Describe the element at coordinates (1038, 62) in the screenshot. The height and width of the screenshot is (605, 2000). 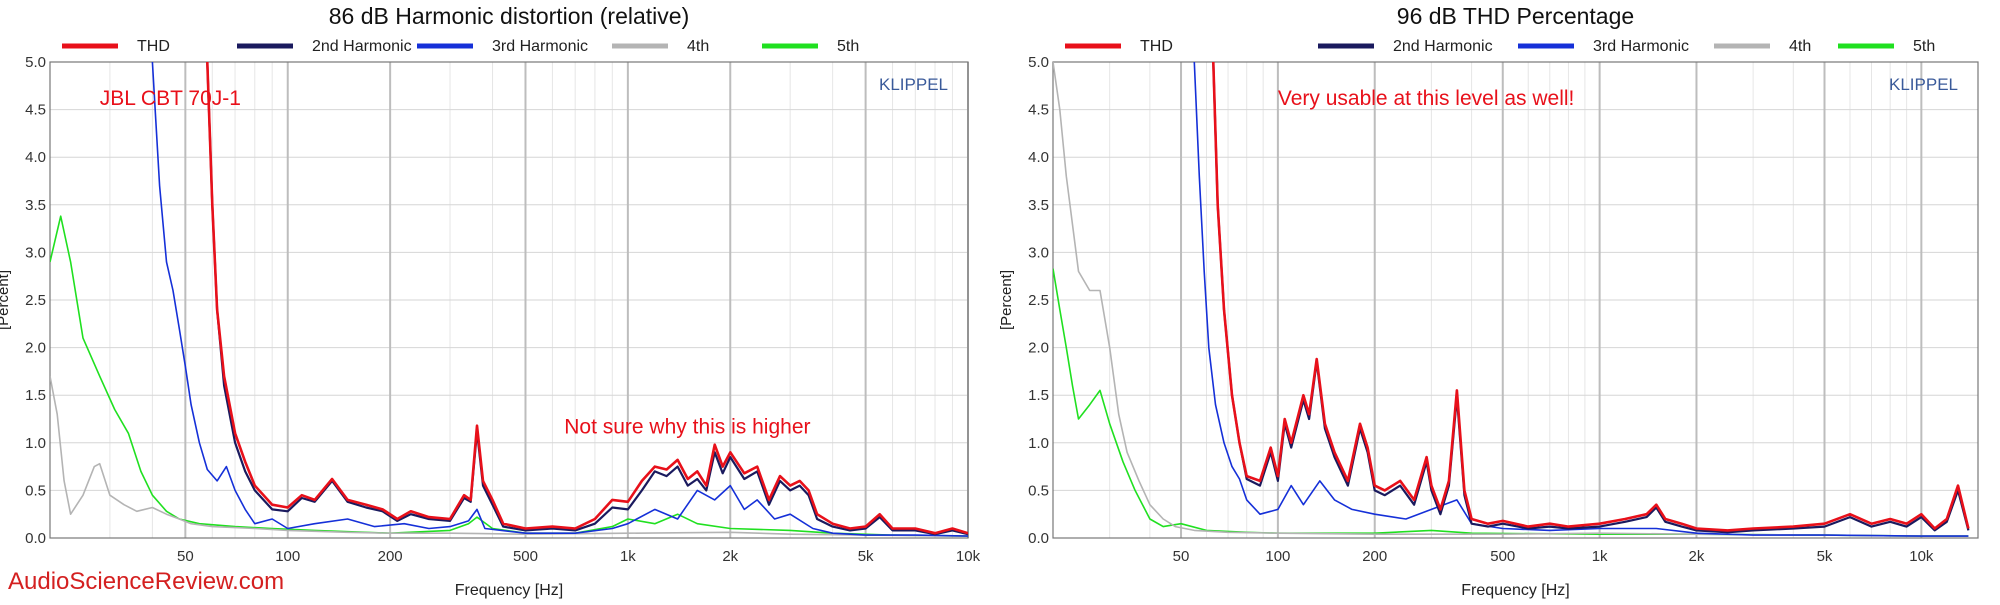
I see `chart-2-y-tick-label: 5.0` at that location.